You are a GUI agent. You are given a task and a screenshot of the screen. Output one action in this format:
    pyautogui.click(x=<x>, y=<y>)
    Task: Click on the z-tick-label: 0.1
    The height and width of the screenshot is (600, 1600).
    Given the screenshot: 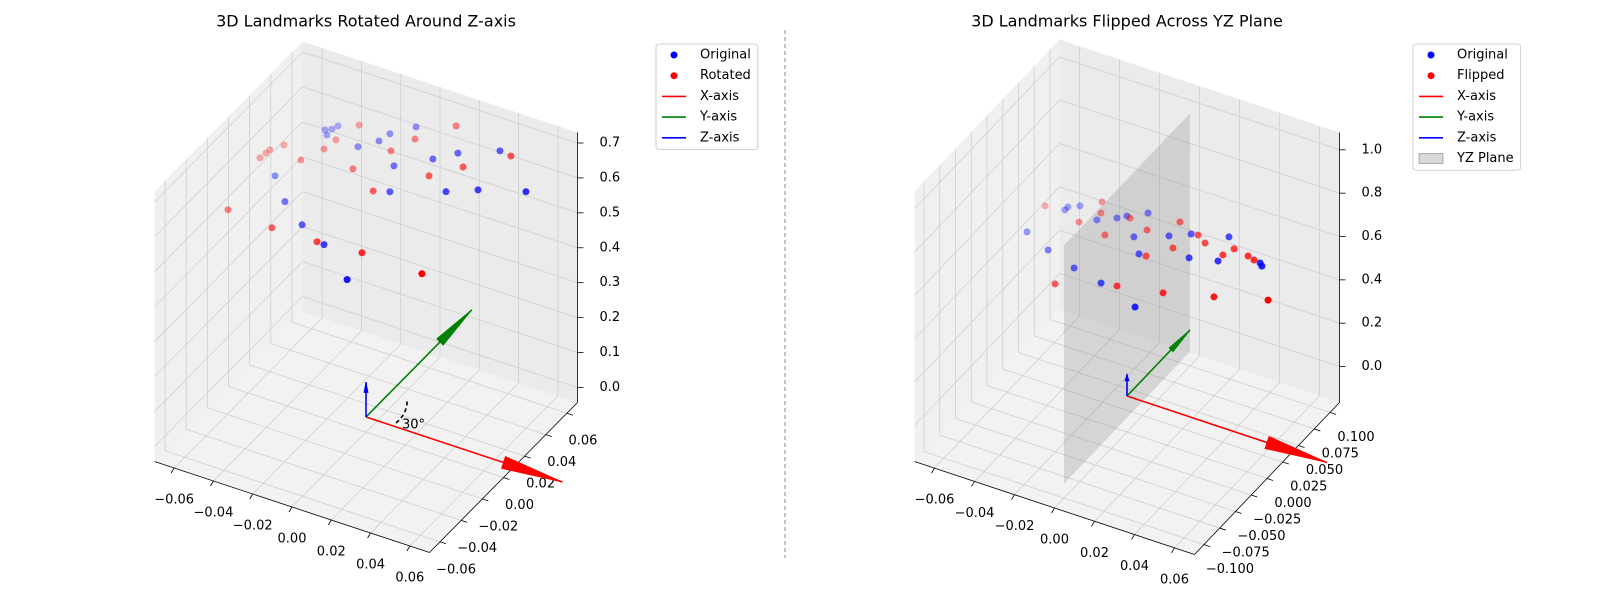 What is the action you would take?
    pyautogui.click(x=610, y=352)
    